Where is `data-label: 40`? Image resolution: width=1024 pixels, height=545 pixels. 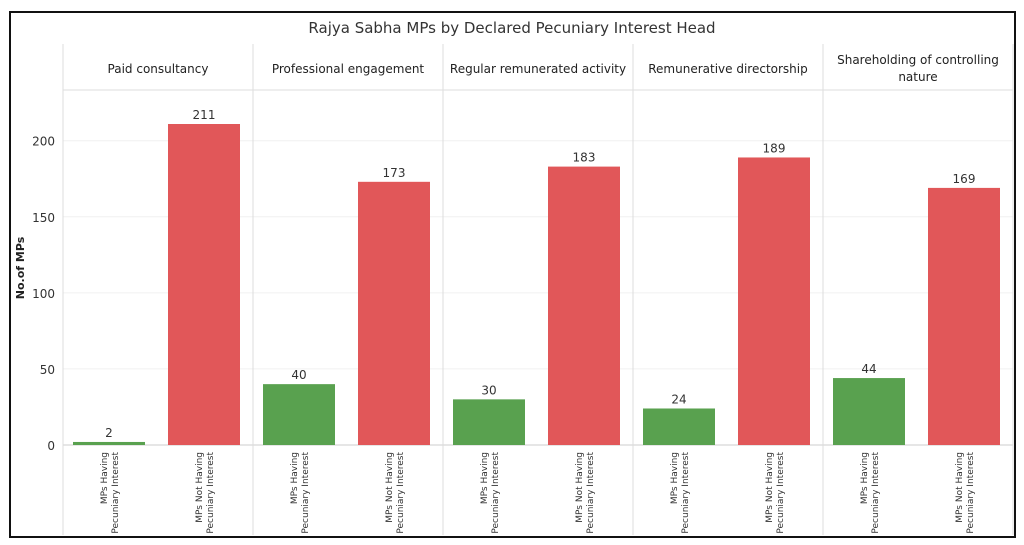
data-label: 40 is located at coordinates (298, 375).